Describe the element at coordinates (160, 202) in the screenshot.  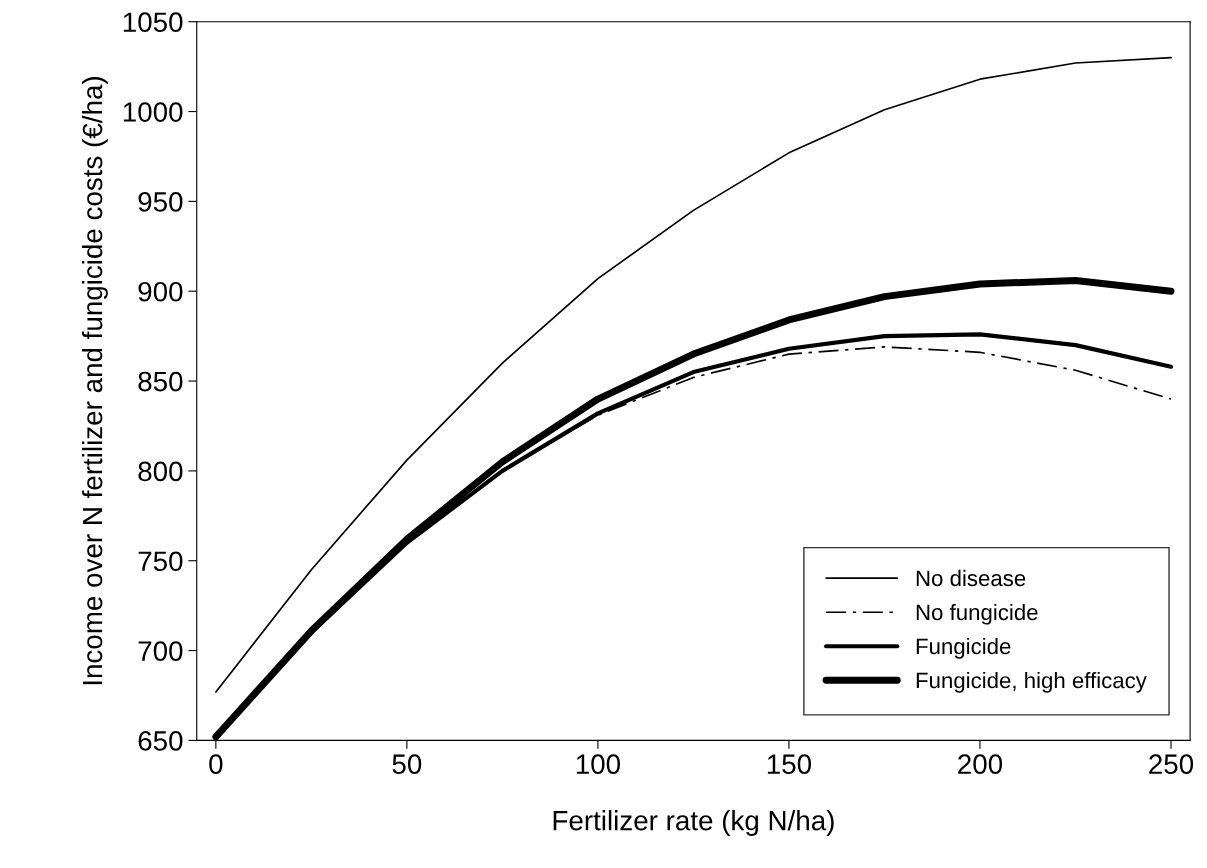
I see `y-tick-label: 950` at that location.